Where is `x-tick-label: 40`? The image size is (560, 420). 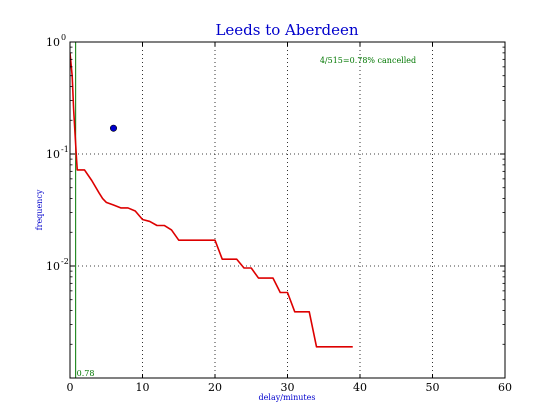
x-tick-label: 40 is located at coordinates (360, 387).